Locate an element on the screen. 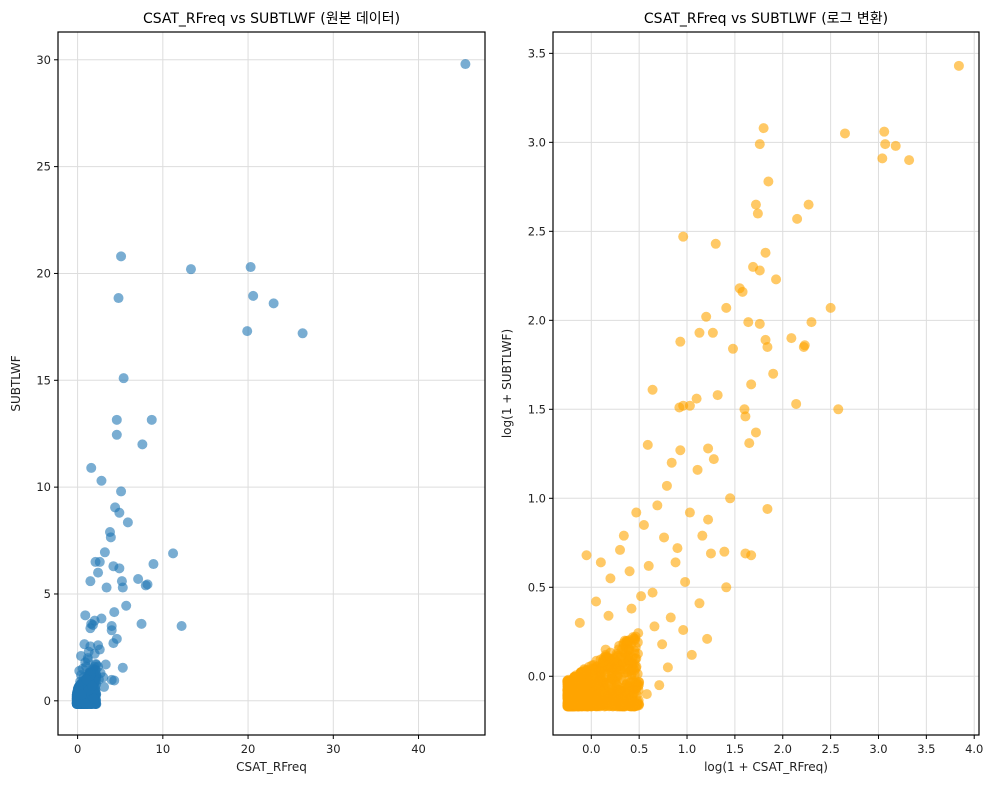 This screenshot has height=790, width=996. x-tick-label: 3.0 is located at coordinates (878, 749).